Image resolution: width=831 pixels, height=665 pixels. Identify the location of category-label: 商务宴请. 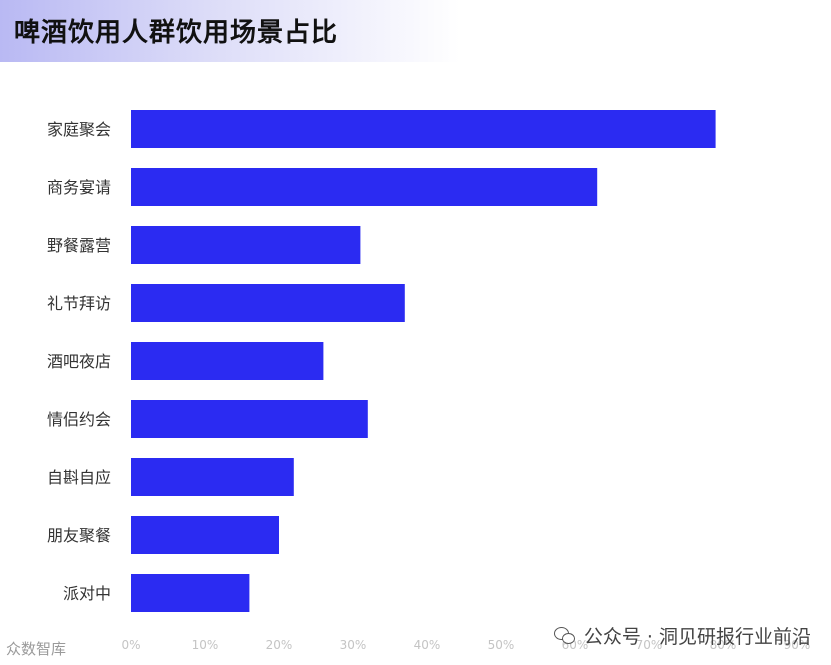
(79, 187).